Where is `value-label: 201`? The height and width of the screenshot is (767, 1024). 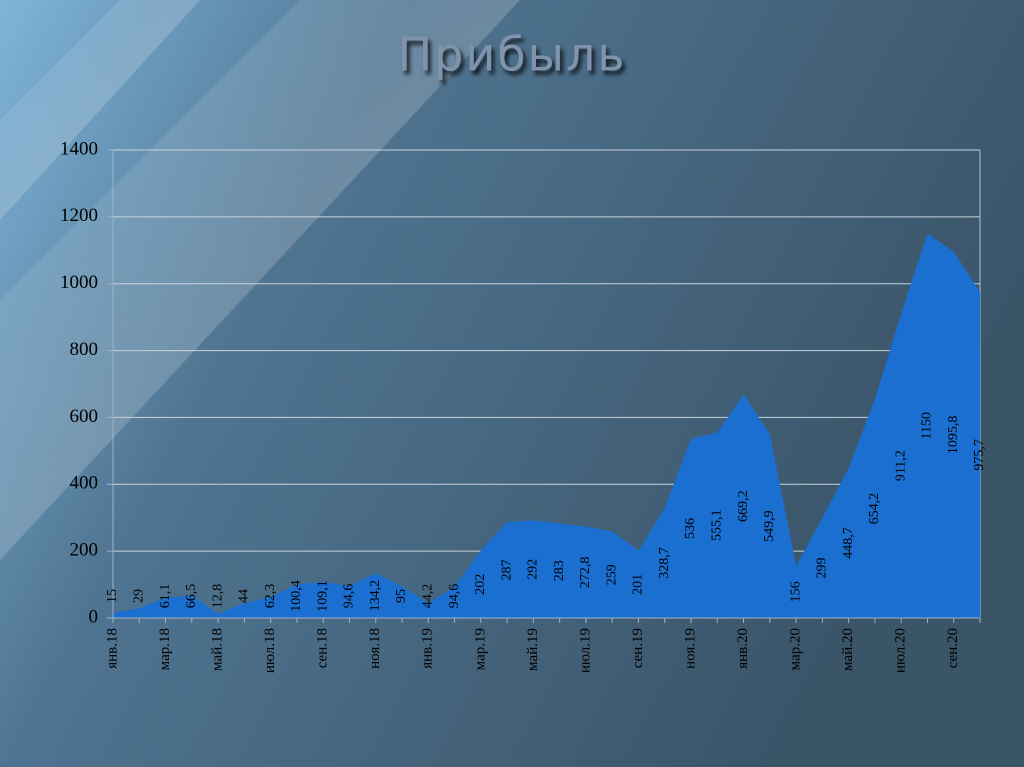 value-label: 201 is located at coordinates (638, 584).